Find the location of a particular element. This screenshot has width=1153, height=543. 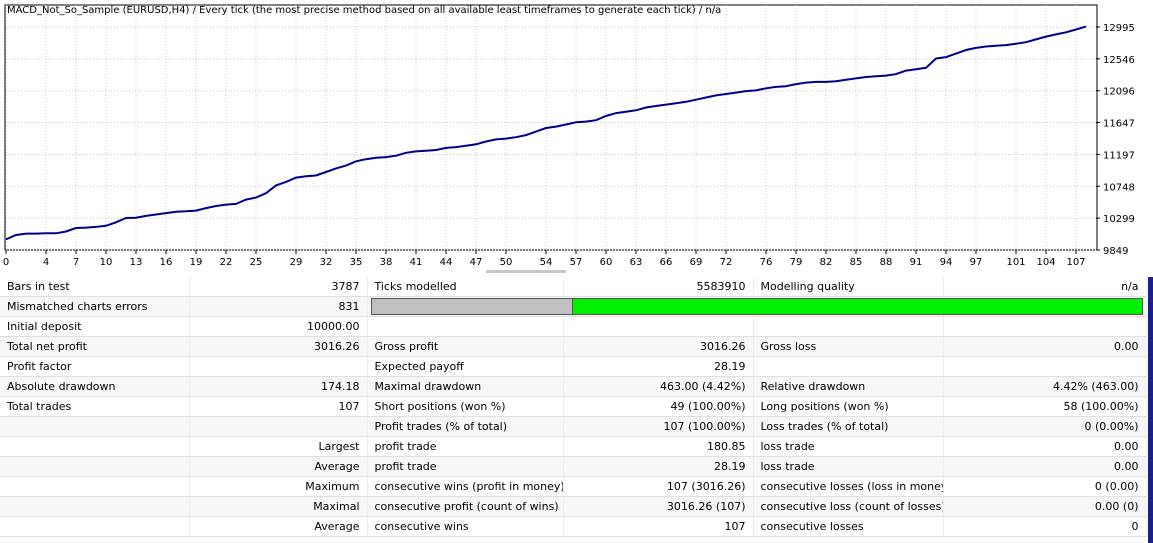

report-label: Short positions (won %) is located at coordinates (465, 406).